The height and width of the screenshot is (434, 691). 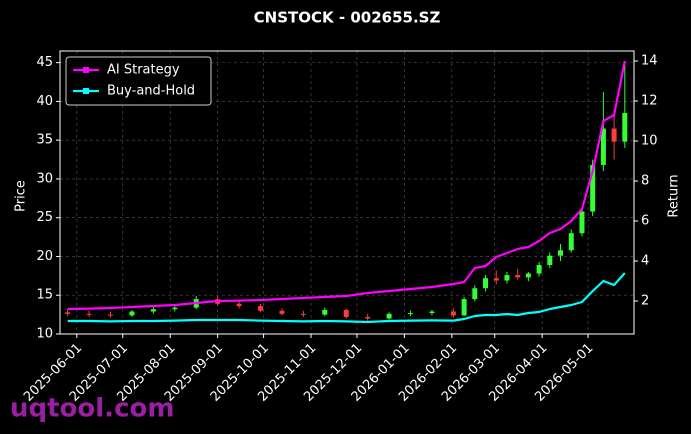 I want to click on y2-tick-label: 4, so click(x=645, y=261).